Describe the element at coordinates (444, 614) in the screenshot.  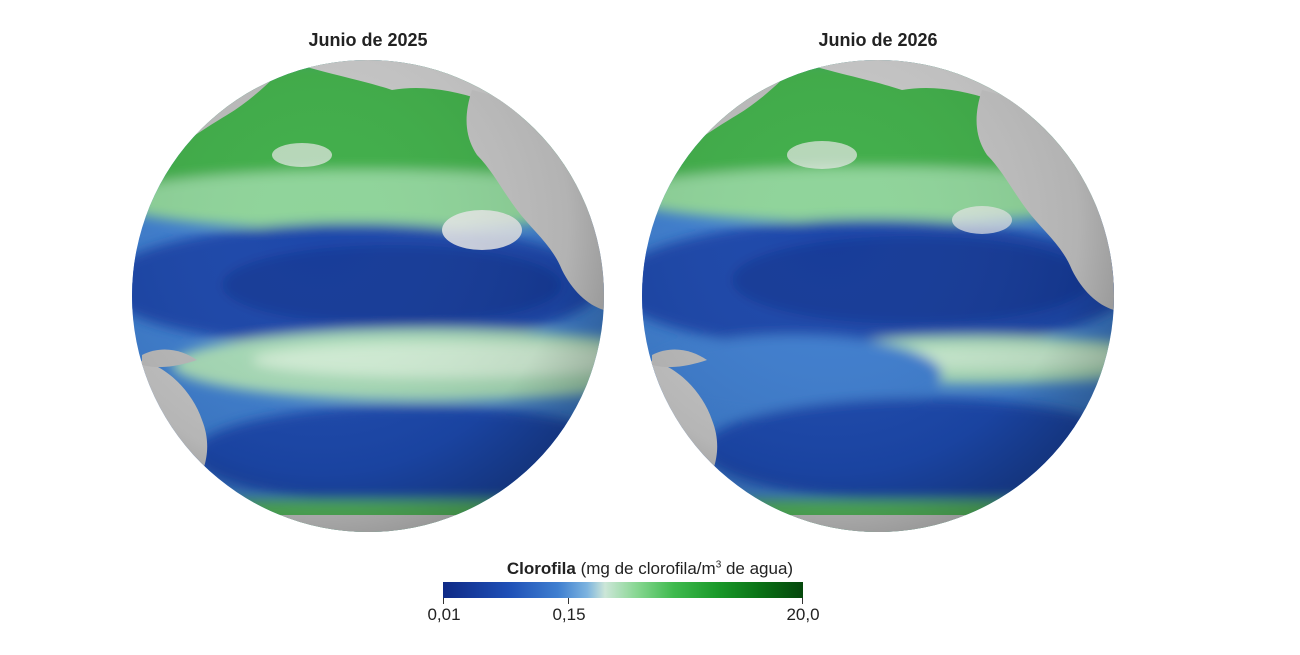
I see `colorbar-label-min: 0,01` at that location.